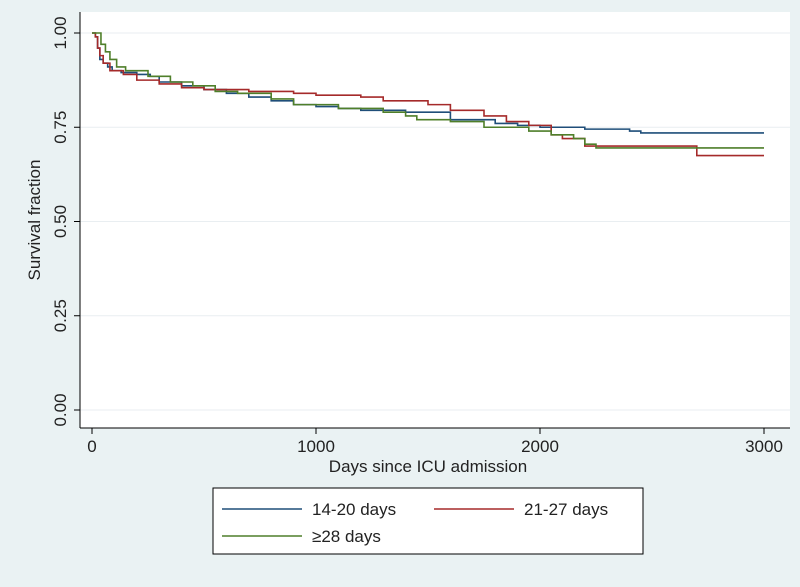 This screenshot has height=587, width=800. I want to click on x-tick-label-2: 2000, so click(540, 446).